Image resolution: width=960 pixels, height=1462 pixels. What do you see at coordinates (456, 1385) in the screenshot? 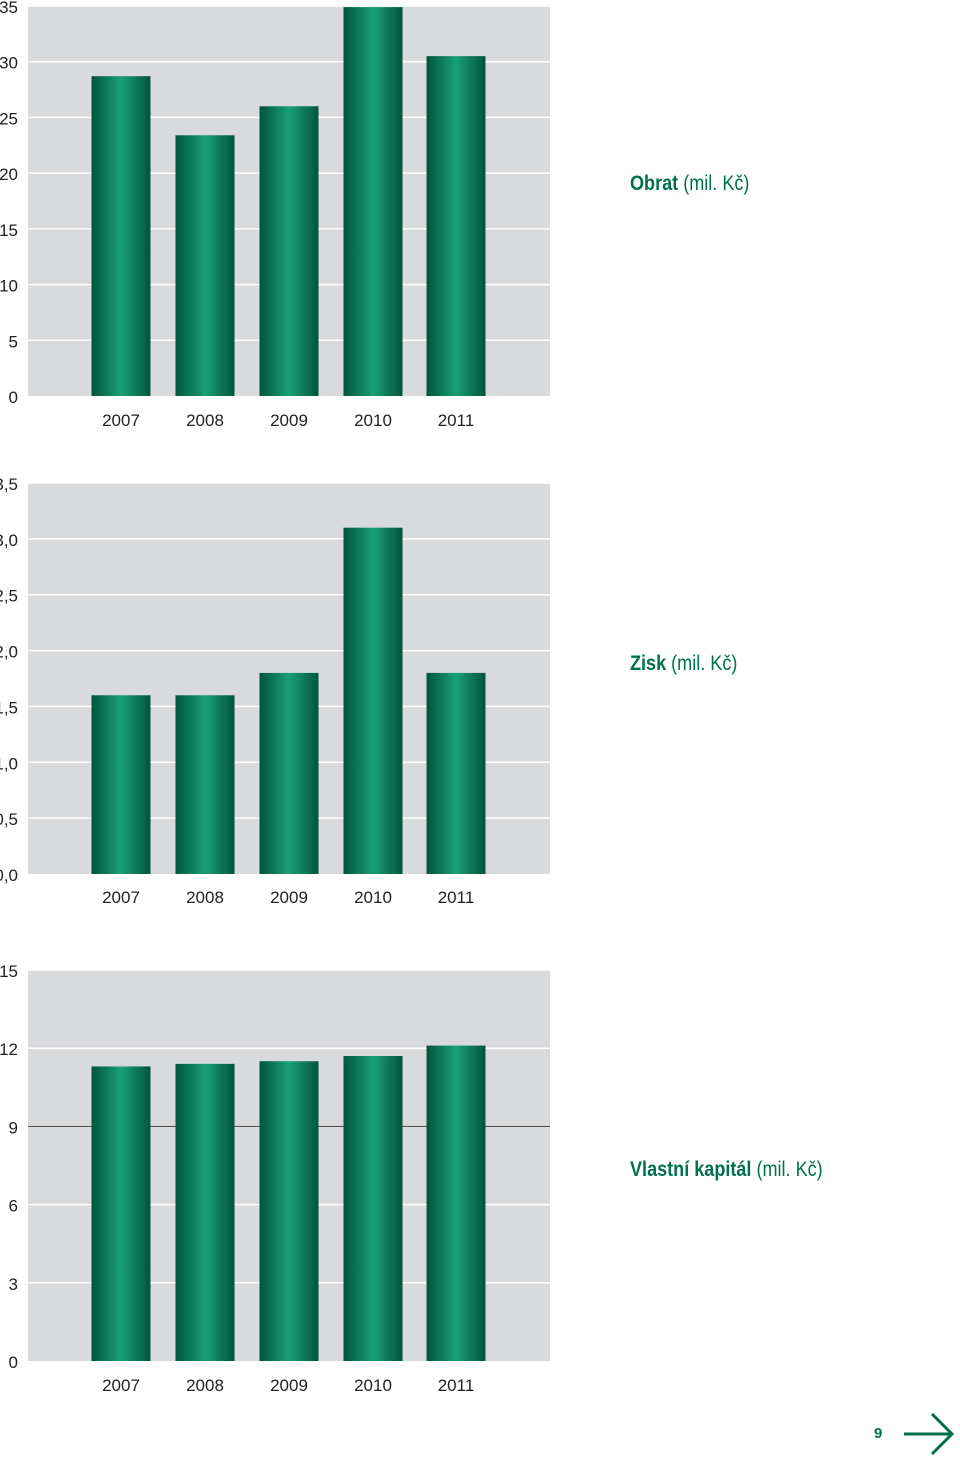
I see `x-tick-label-vlastni-kapital: 2011` at bounding box center [456, 1385].